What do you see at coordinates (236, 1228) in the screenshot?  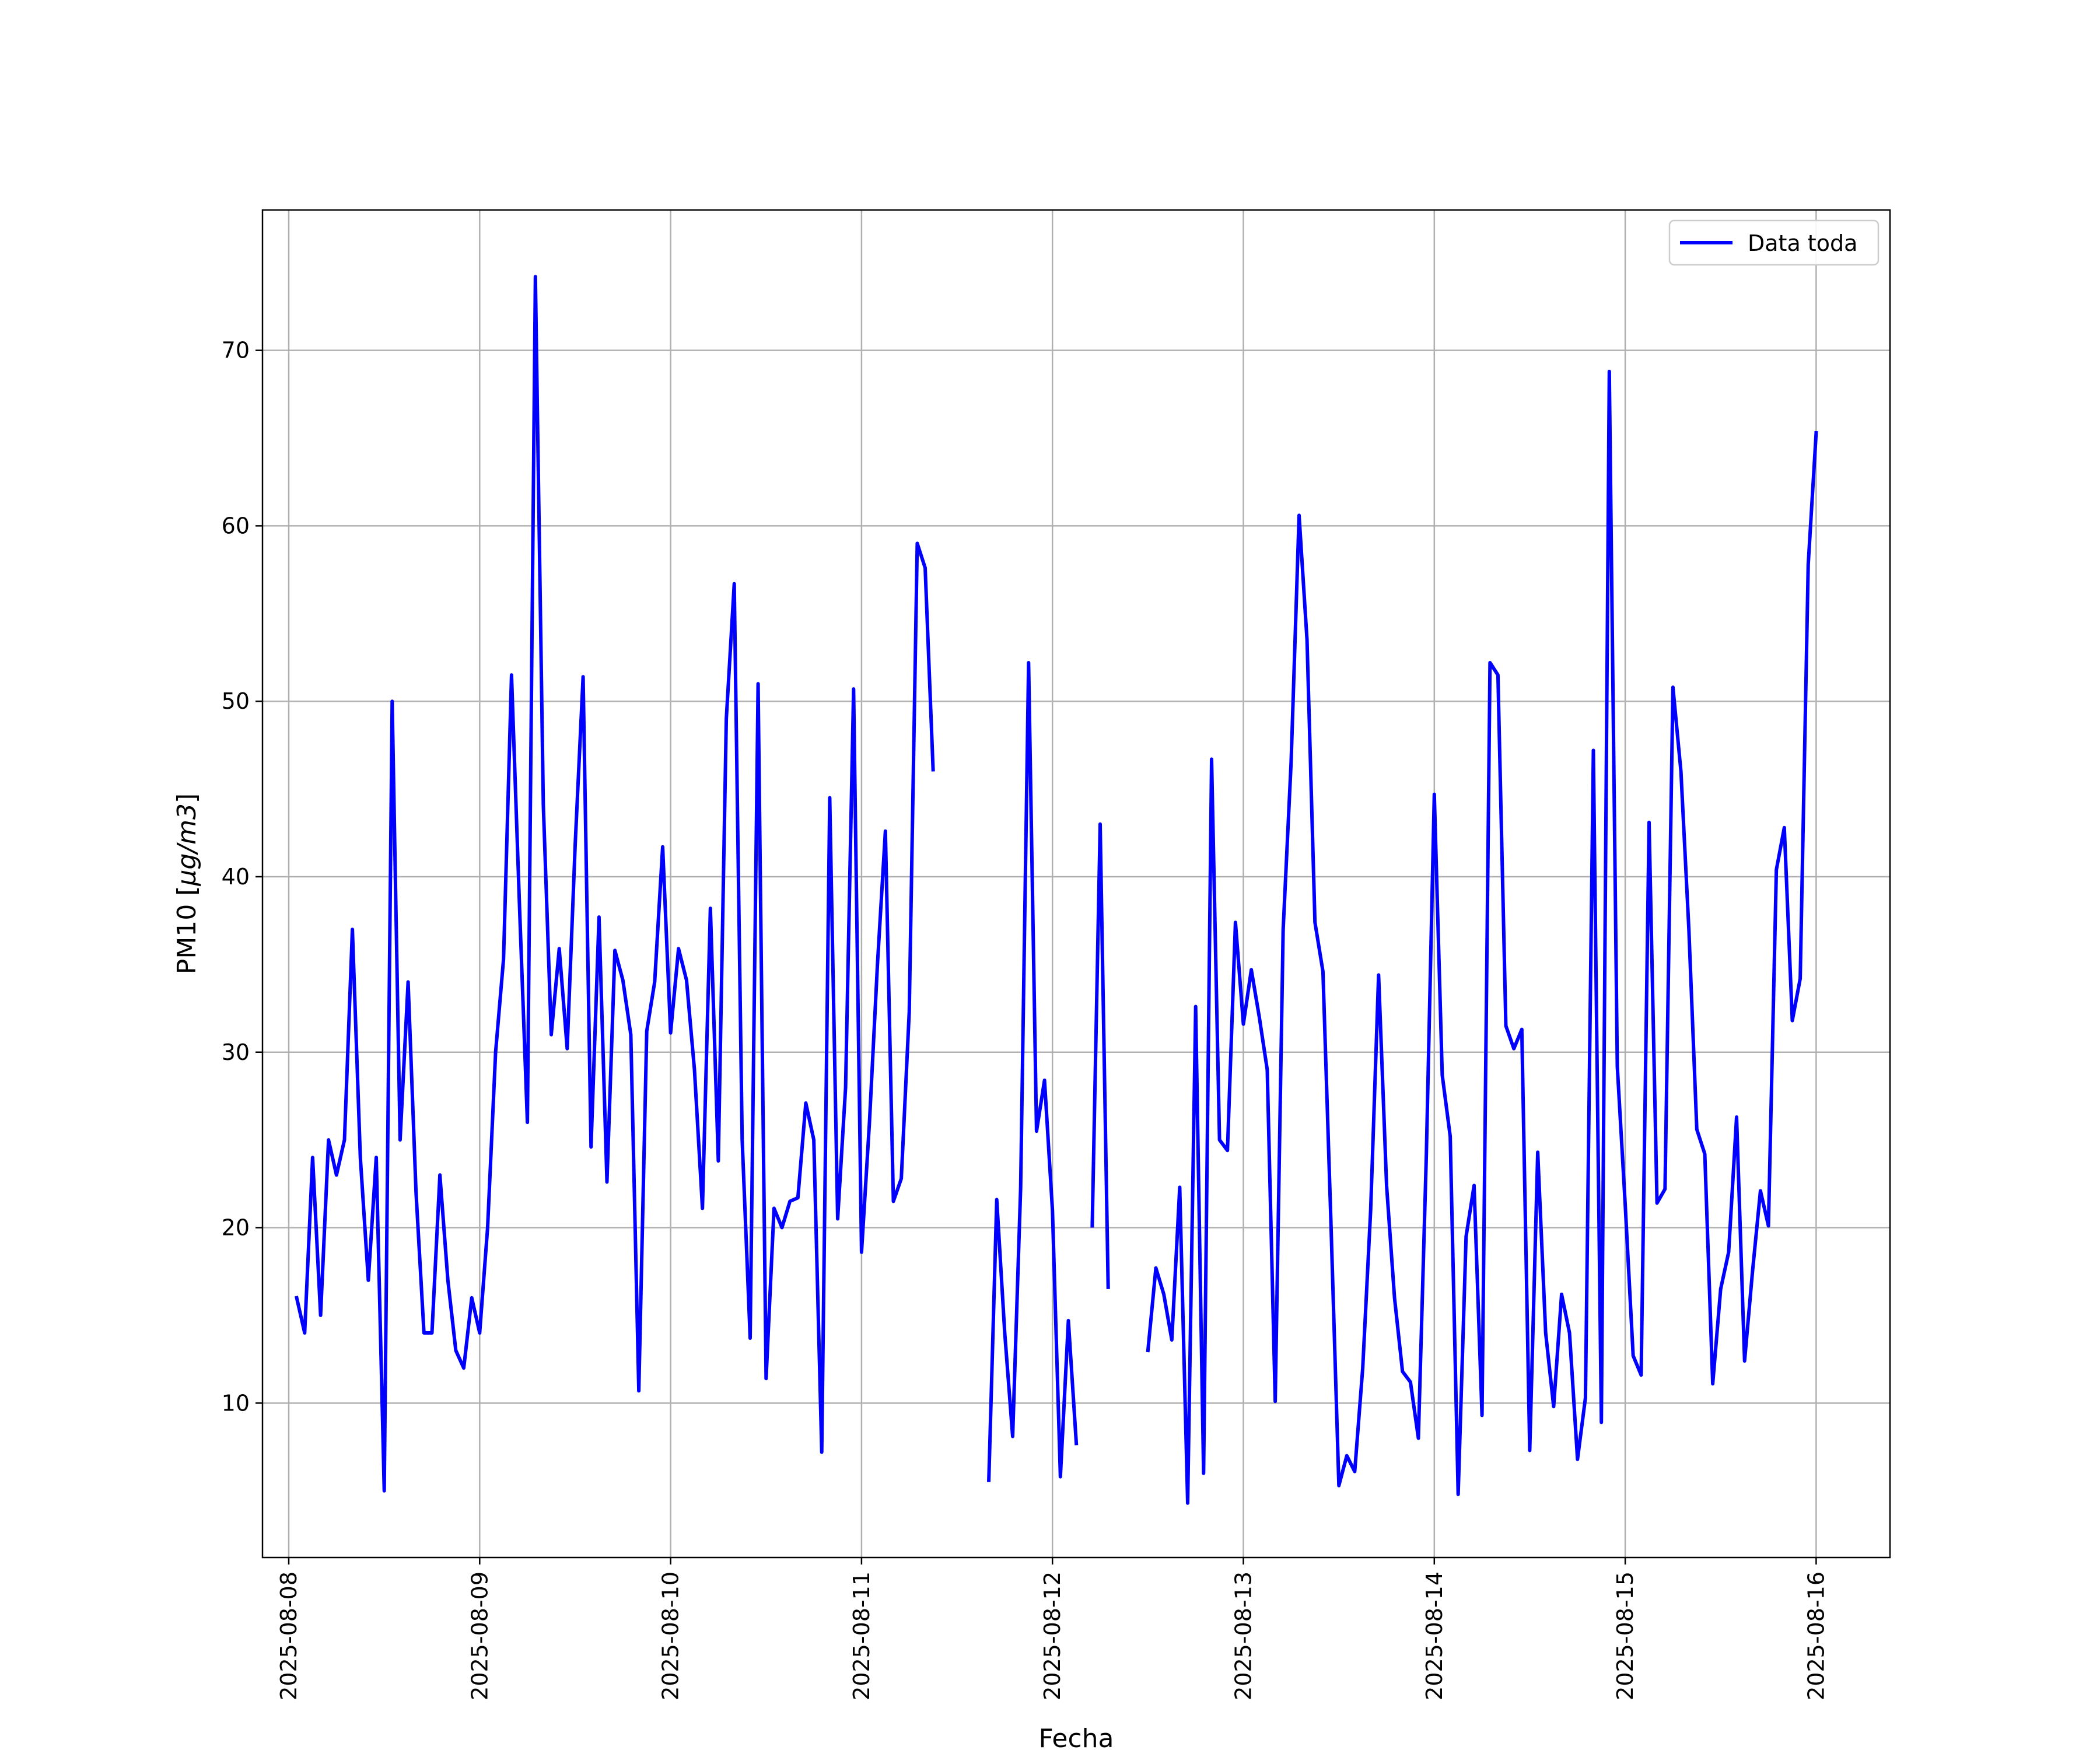 I see `y-tick-label: 20` at bounding box center [236, 1228].